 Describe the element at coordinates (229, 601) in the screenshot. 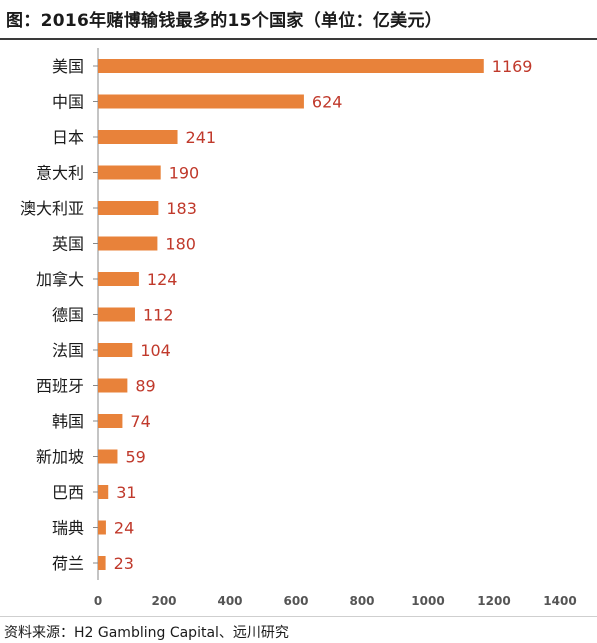

I see `x-tick-label: 400` at that location.